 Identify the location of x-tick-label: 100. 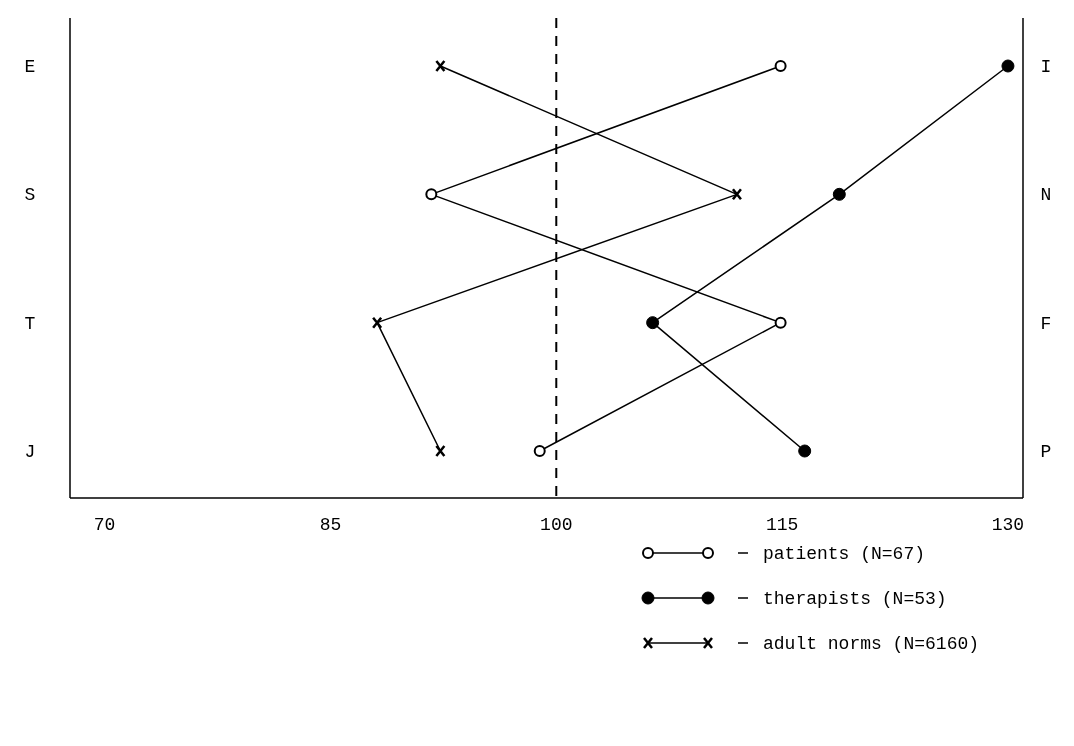
(556, 525).